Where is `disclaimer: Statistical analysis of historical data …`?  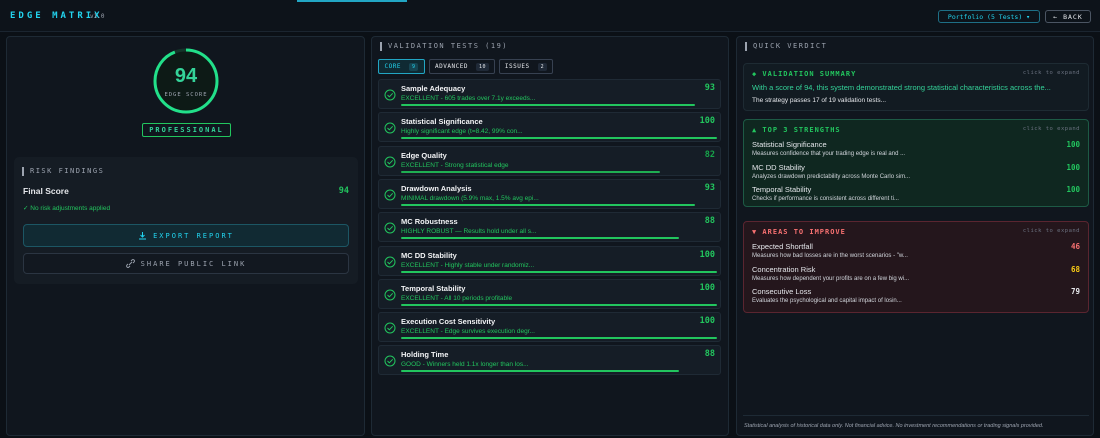
disclaimer: Statistical analysis of historical data … is located at coordinates (894, 426).